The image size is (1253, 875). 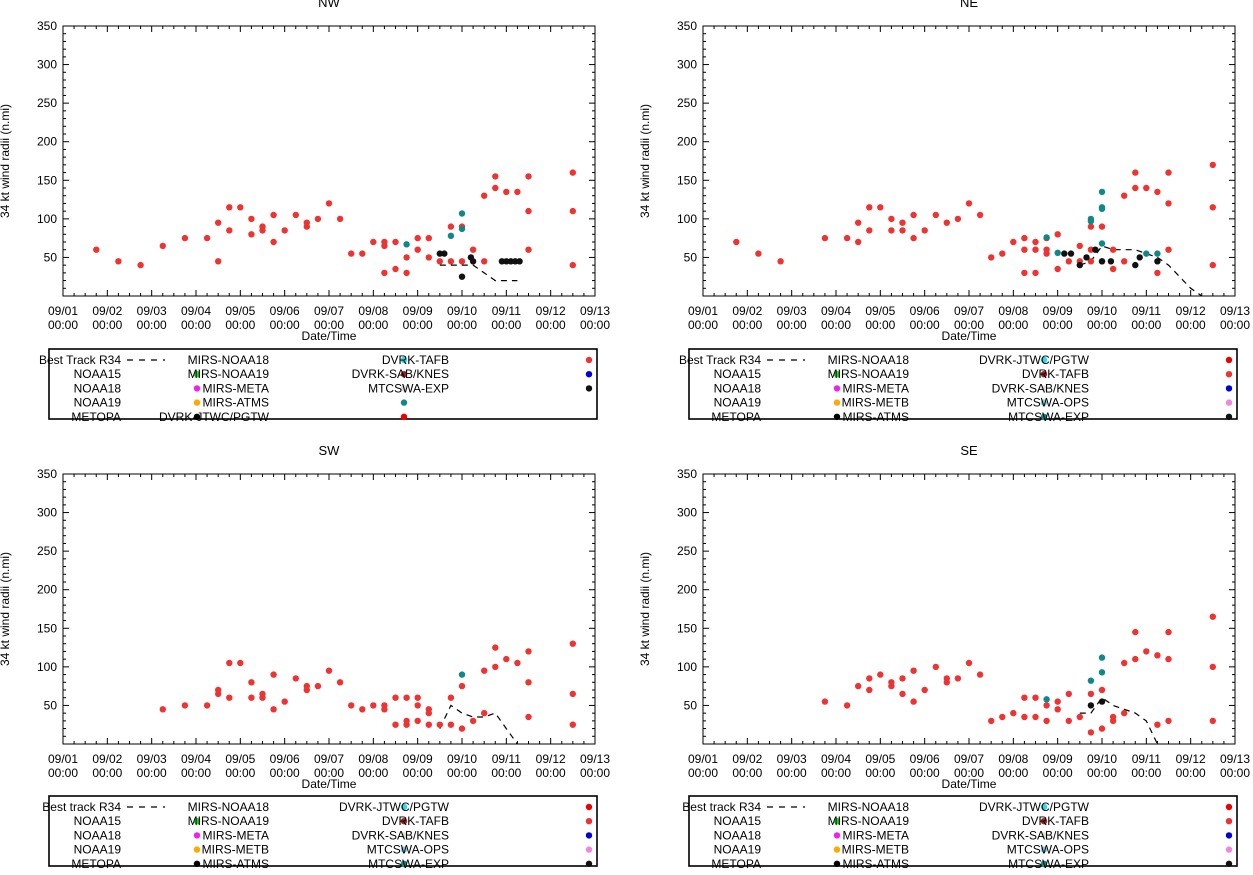 I want to click on y-tick-label: 100, so click(x=687, y=667).